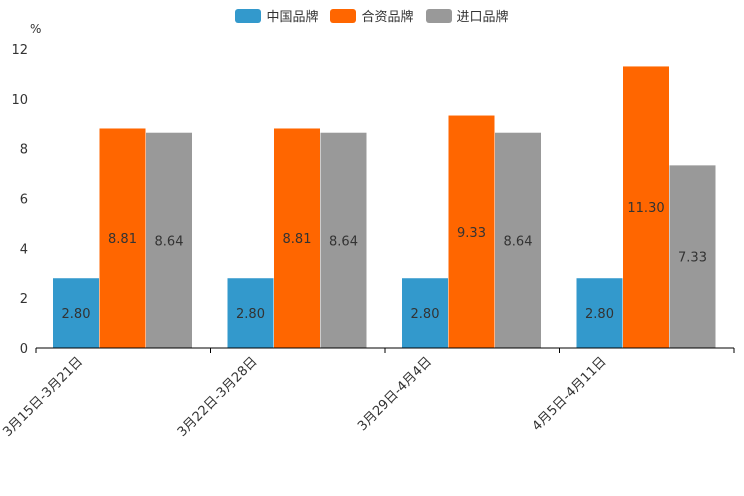 The height and width of the screenshot is (496, 744). What do you see at coordinates (395, 394) in the screenshot?
I see `x-tick-label: 3月29日-4月4日` at bounding box center [395, 394].